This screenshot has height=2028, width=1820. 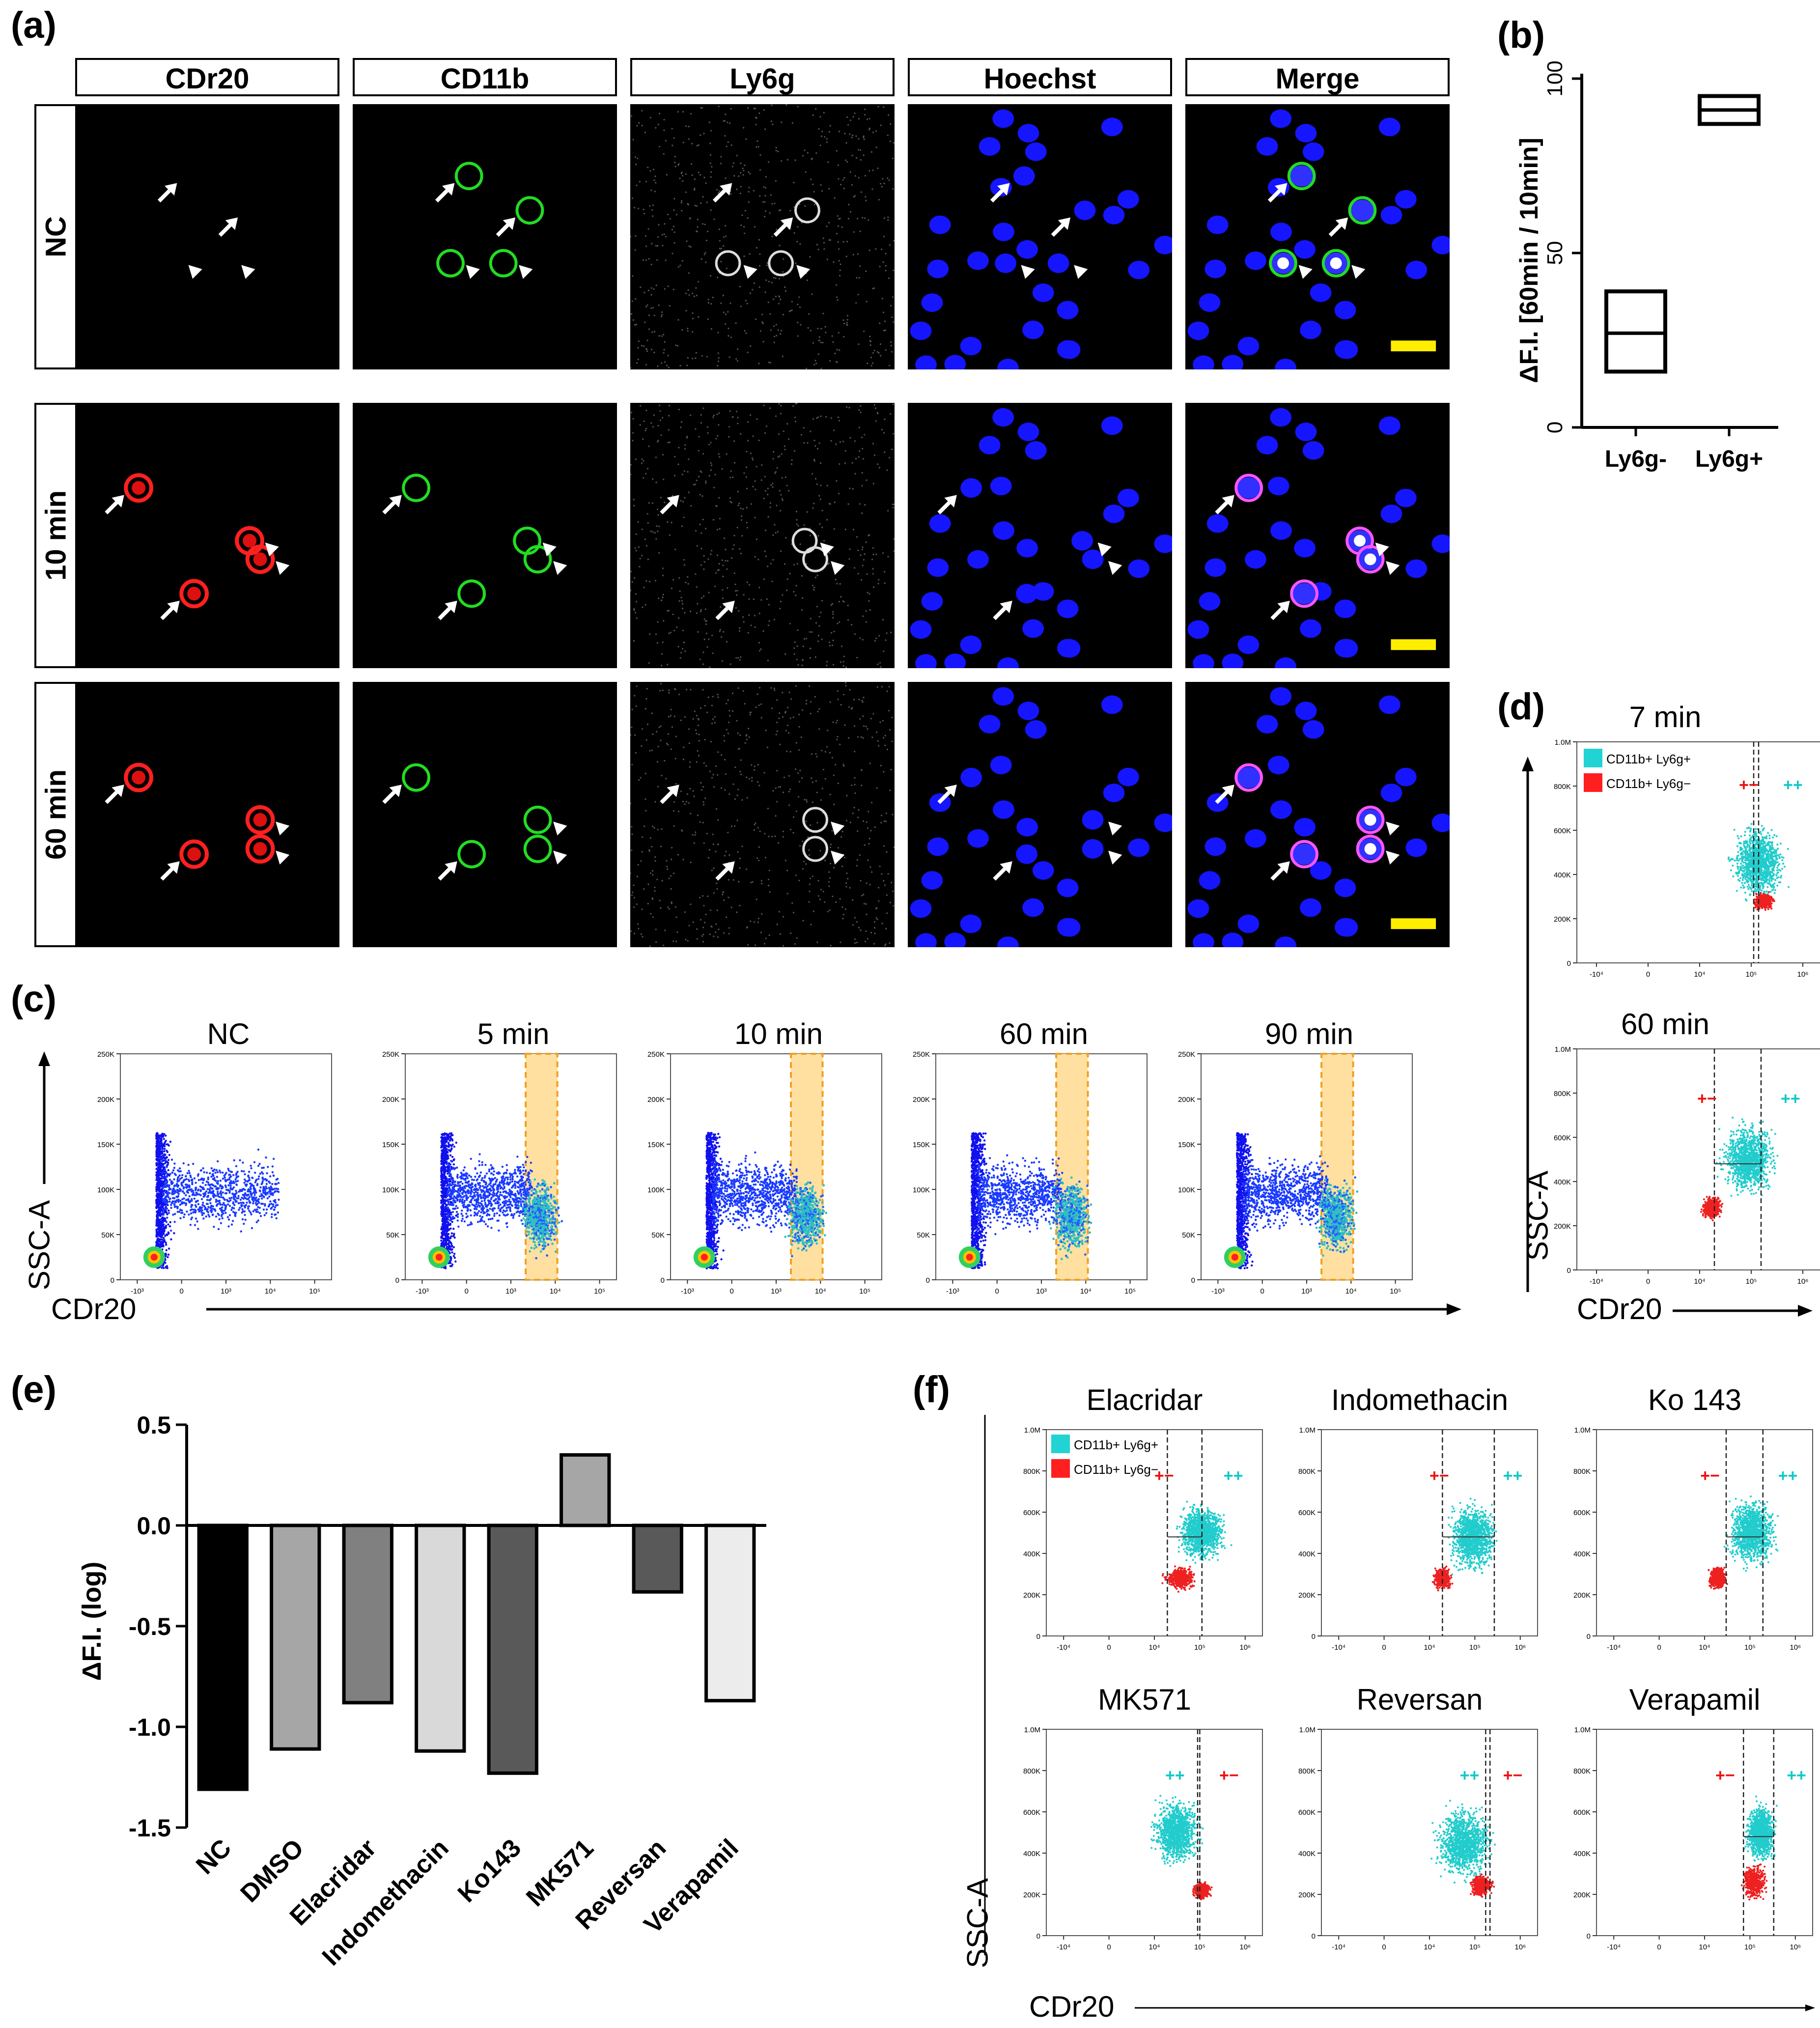 I want to click on panel-f-flow-plot-5: 1.0M 800K 600K 400K 200K 0 -10⁴ 0 10⁴ 10⁵ 10⁶ +− ++, so click(x=1681, y=1848).